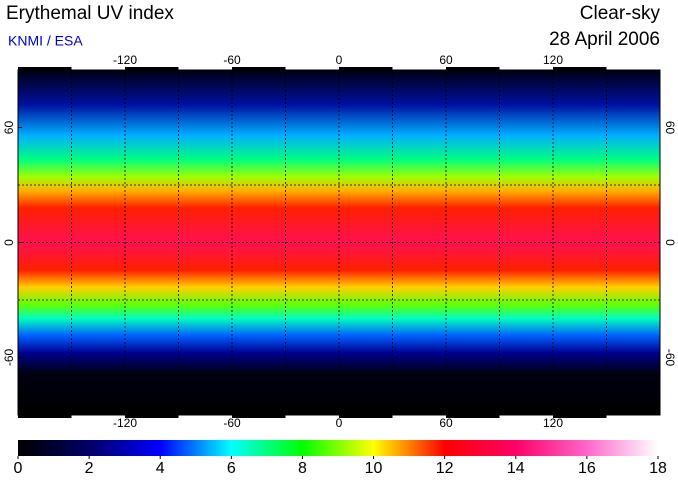  I want to click on colorbar-label: 0, so click(18, 468).